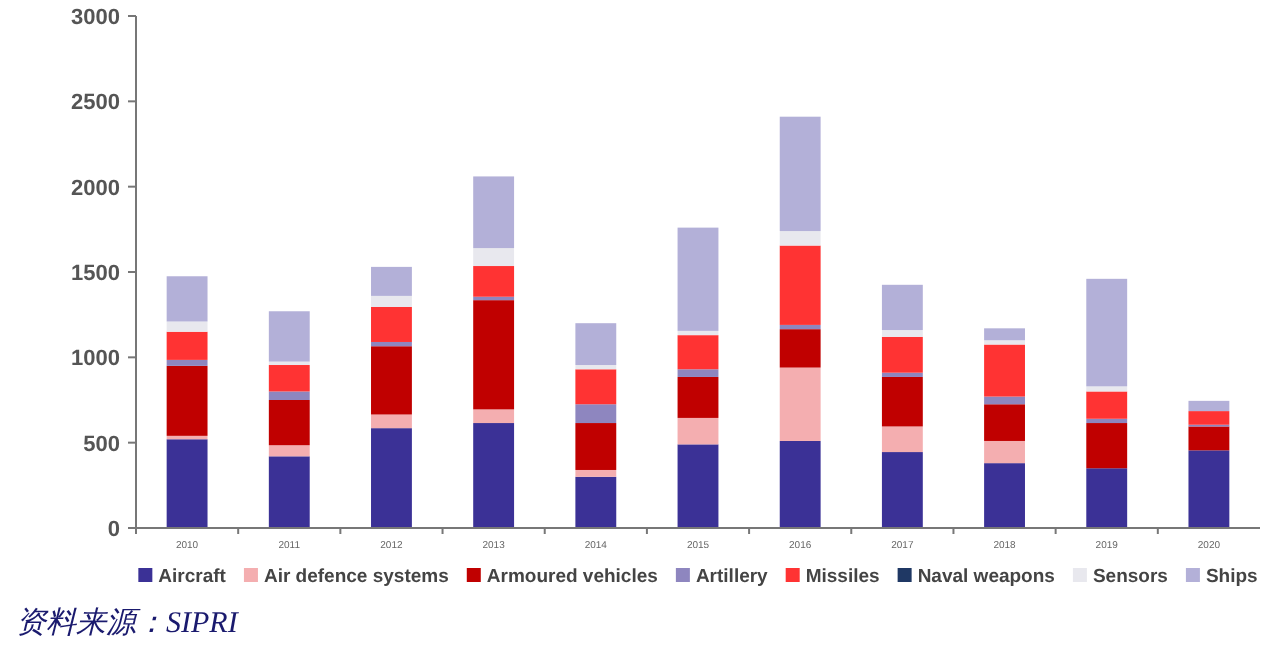 This screenshot has height=650, width=1280. I want to click on legend-label: Sensors, so click(1130, 577).